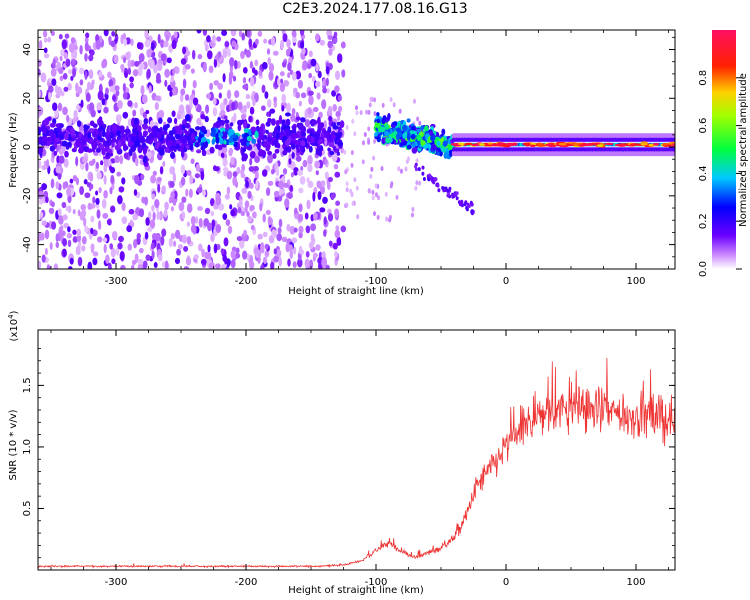  What do you see at coordinates (13, 325) in the screenshot?
I see `snr-y-multiplier: (x104)` at bounding box center [13, 325].